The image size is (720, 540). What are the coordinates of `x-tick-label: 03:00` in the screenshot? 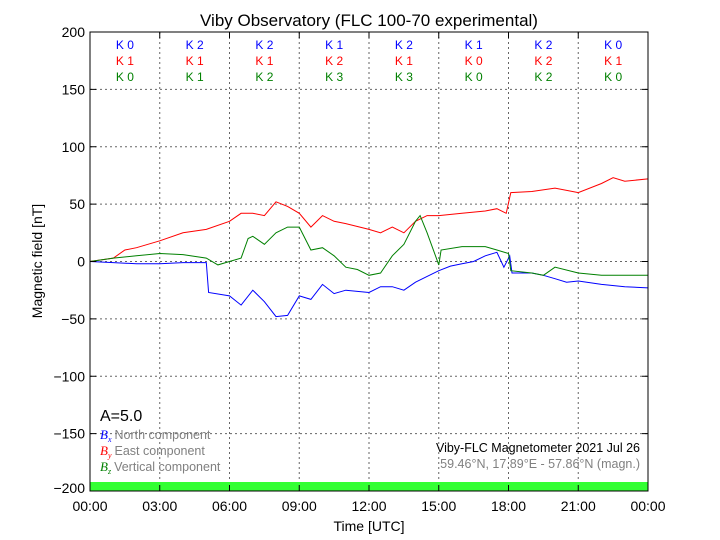 It's located at (159, 506).